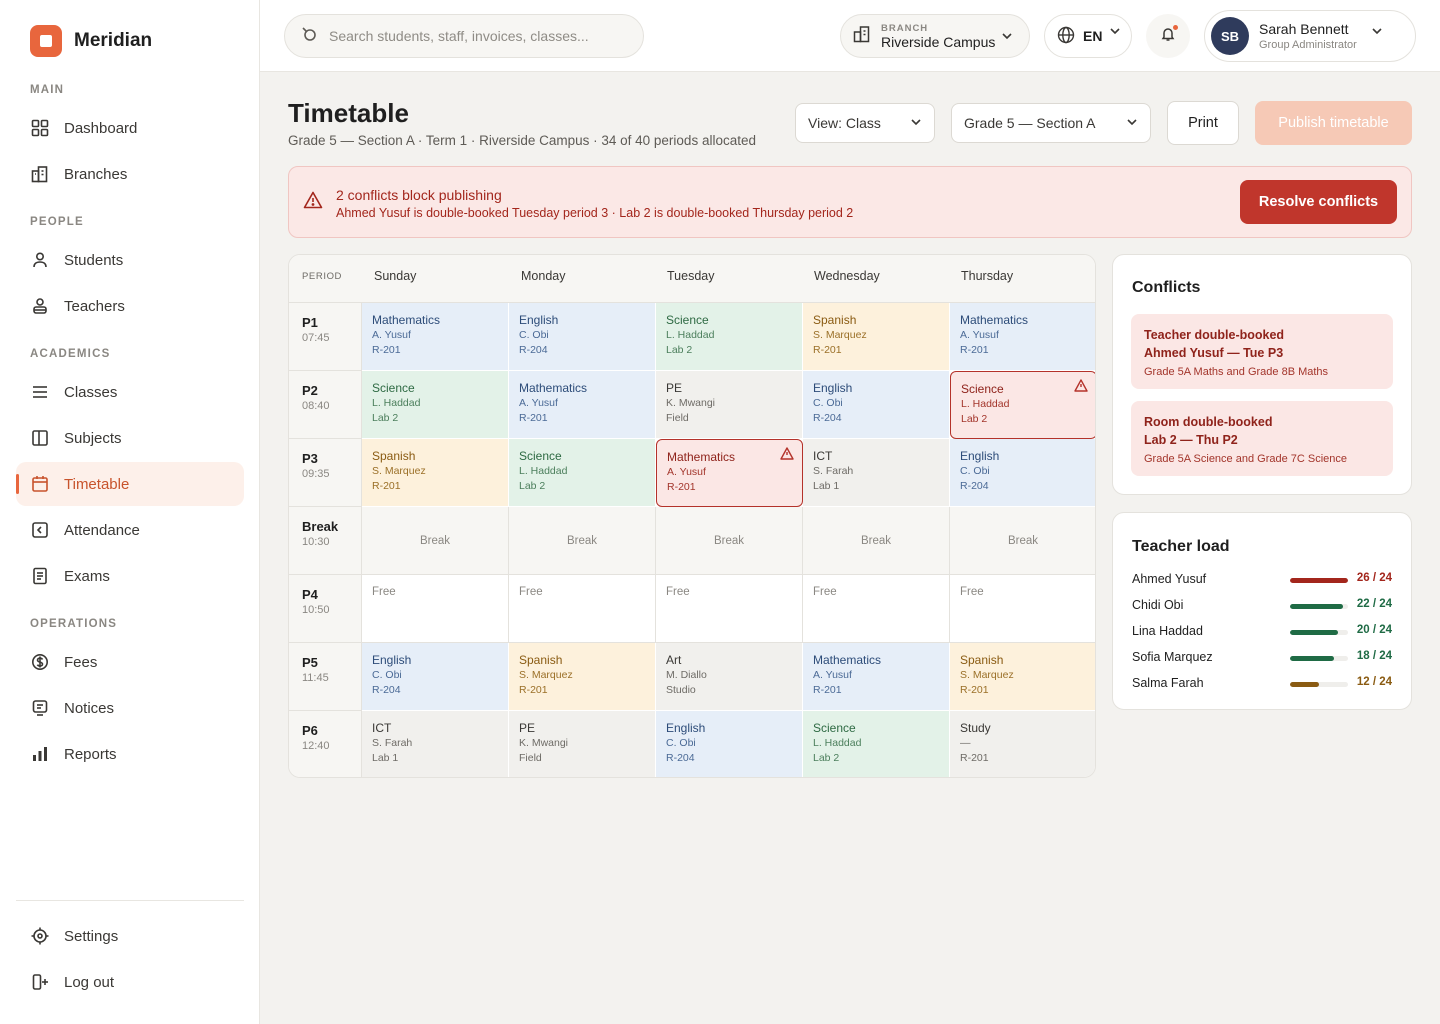  Describe the element at coordinates (40, 708) in the screenshot. I see `notice-icon` at that location.